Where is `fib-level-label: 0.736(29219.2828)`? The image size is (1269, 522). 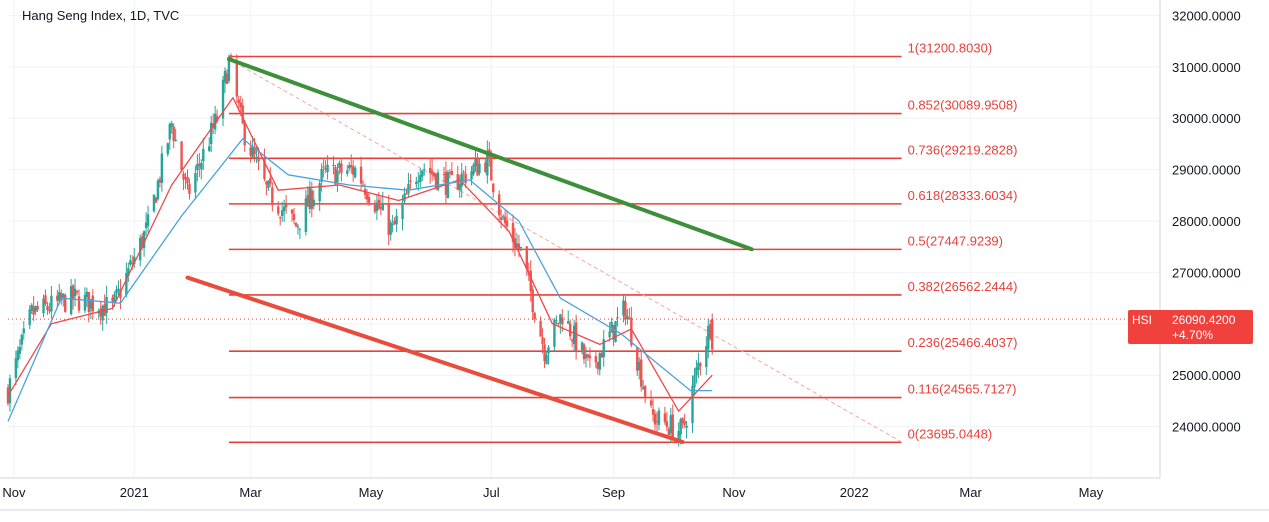
fib-level-label: 0.736(29219.2828) is located at coordinates (963, 149).